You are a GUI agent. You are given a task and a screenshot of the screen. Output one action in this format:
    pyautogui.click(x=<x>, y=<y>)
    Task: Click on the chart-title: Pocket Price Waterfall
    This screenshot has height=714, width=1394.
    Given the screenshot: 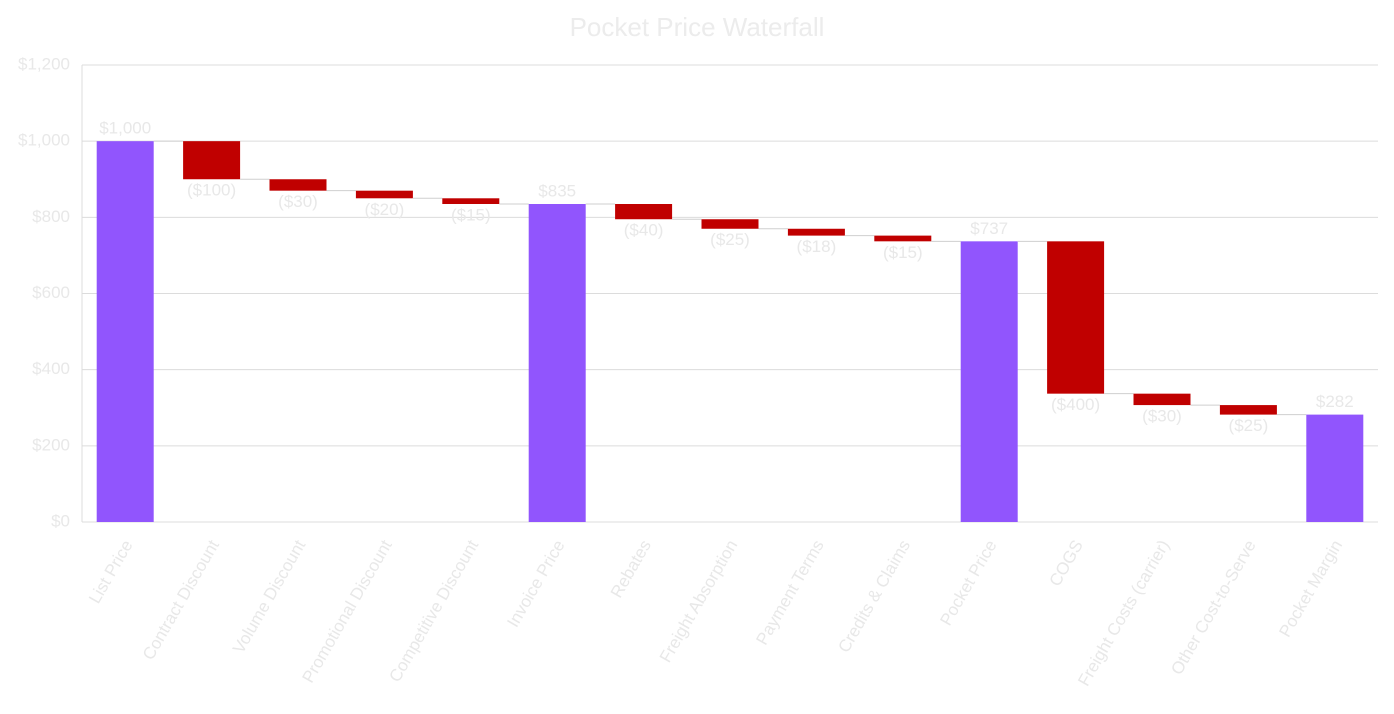 What is the action you would take?
    pyautogui.click(x=697, y=27)
    